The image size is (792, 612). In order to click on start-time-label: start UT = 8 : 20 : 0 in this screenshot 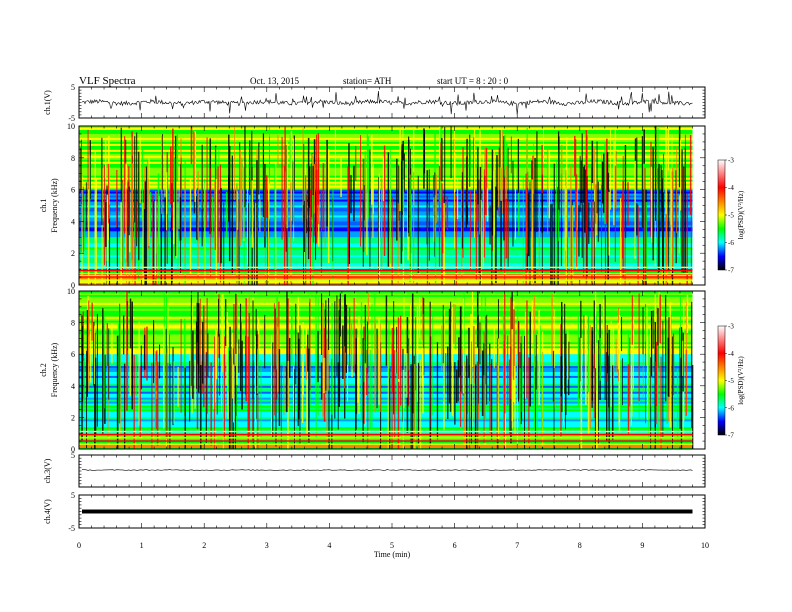, I will do `click(473, 81)`.